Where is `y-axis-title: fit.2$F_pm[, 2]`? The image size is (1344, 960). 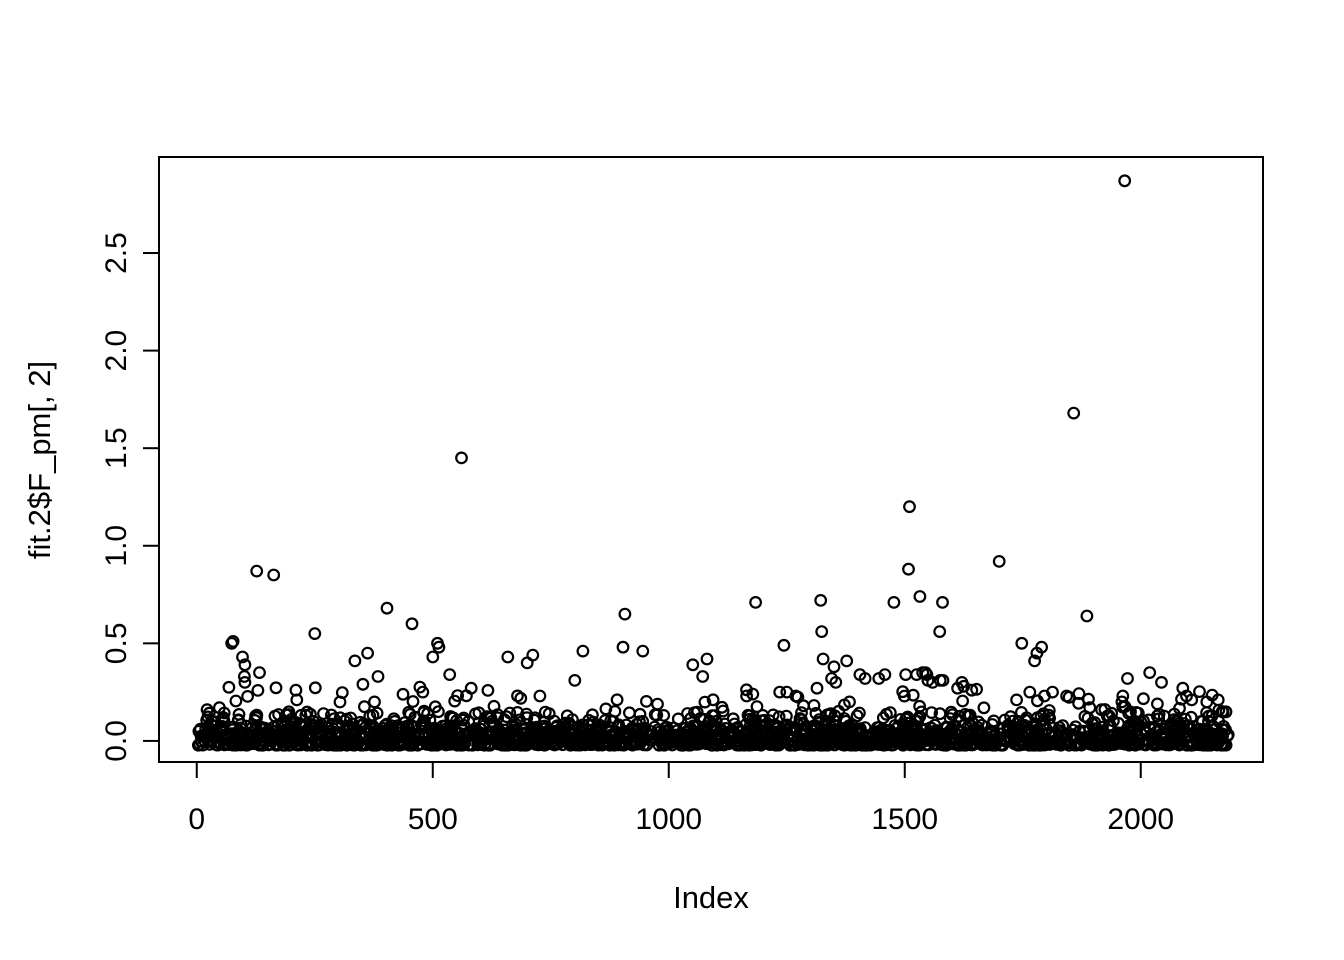 y-axis-title: fit.2$F_pm[, 2] is located at coordinates (39, 460).